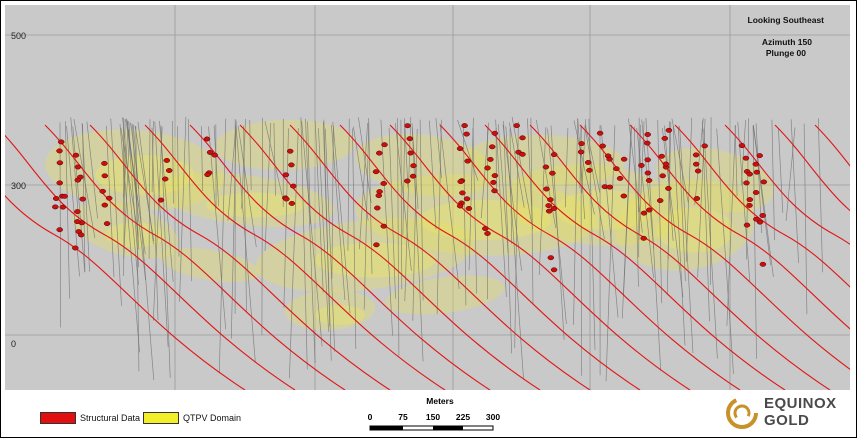  What do you see at coordinates (493, 417) in the screenshot?
I see `scale-tick-300: 300` at bounding box center [493, 417].